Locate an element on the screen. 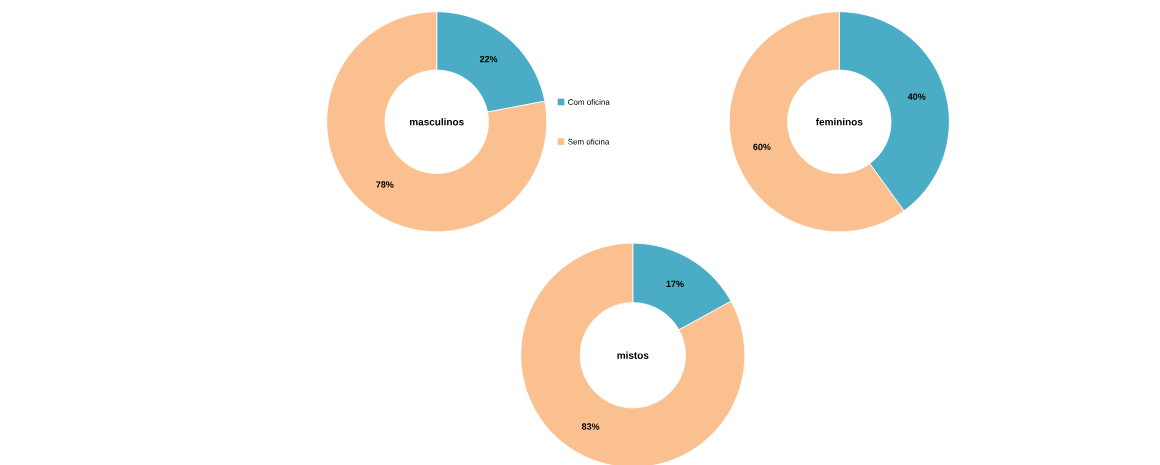 This screenshot has height=465, width=1160. data-label: 83% is located at coordinates (590, 426).